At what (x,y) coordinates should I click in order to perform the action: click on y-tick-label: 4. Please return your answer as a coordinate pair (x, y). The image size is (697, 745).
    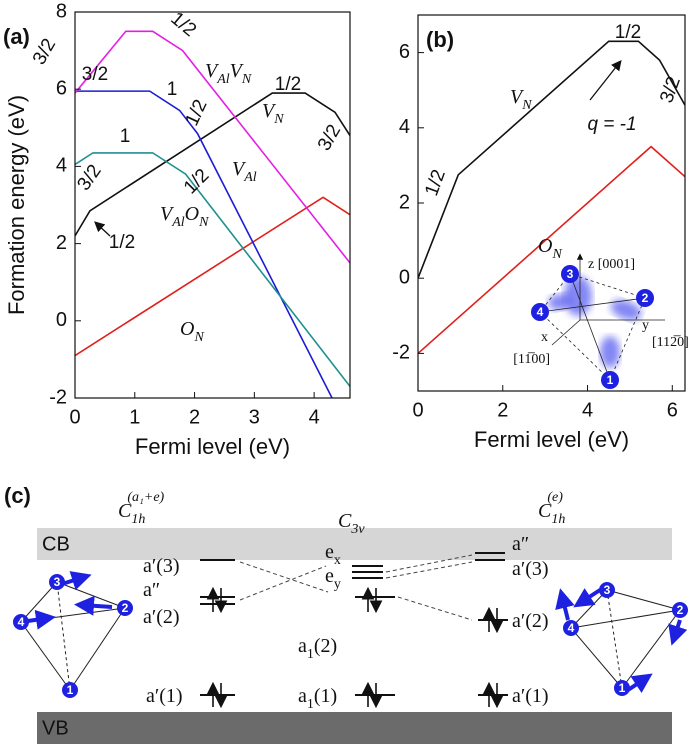
    Looking at the image, I should click on (404, 127).